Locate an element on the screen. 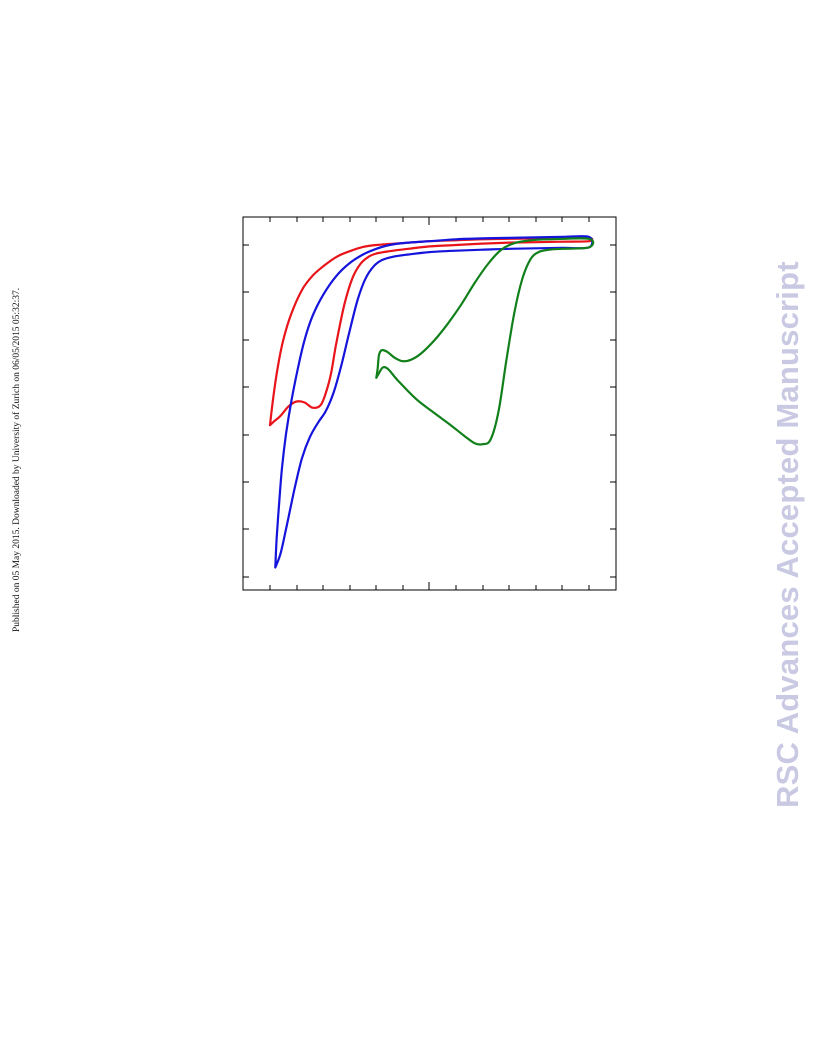 This screenshot has width=816, height=1056. series-line-red is located at coordinates (431, 331).